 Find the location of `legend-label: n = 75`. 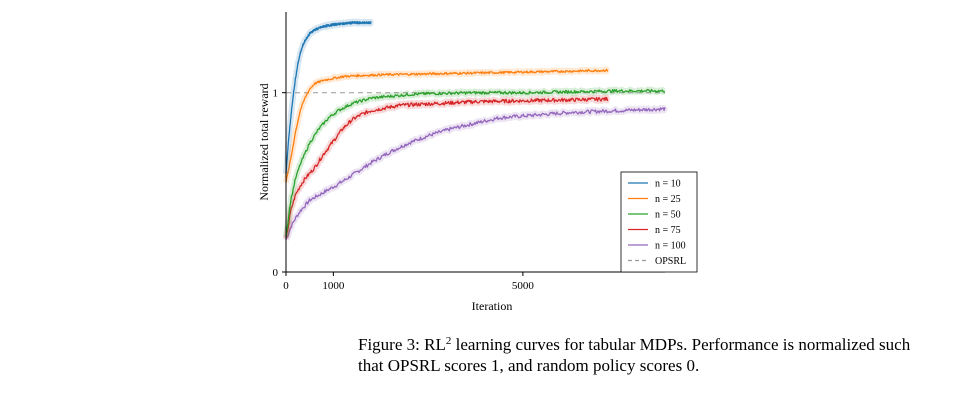

legend-label: n = 75 is located at coordinates (668, 230).